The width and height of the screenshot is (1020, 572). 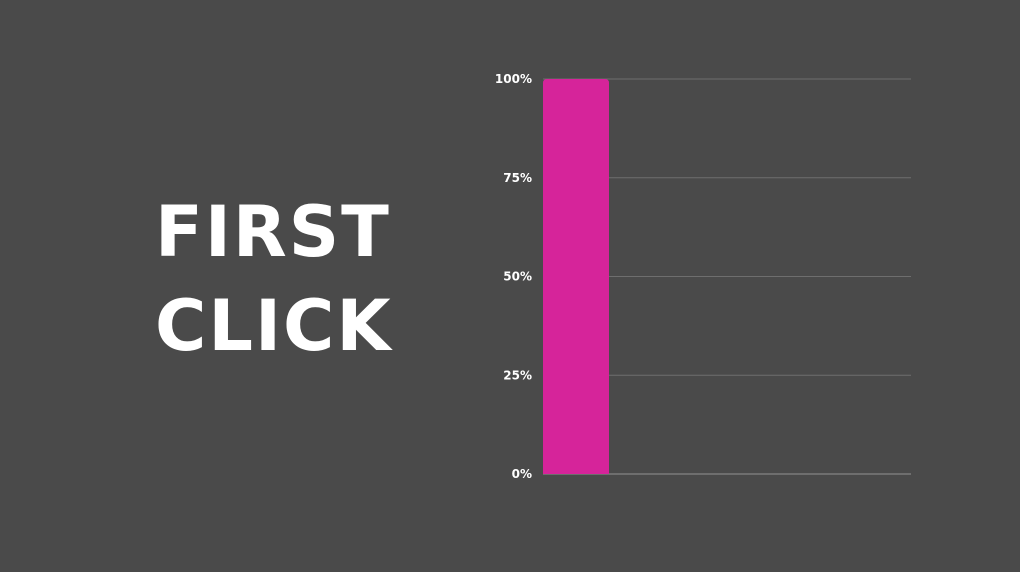 I want to click on y-tick-label: 50%, so click(x=517, y=277).